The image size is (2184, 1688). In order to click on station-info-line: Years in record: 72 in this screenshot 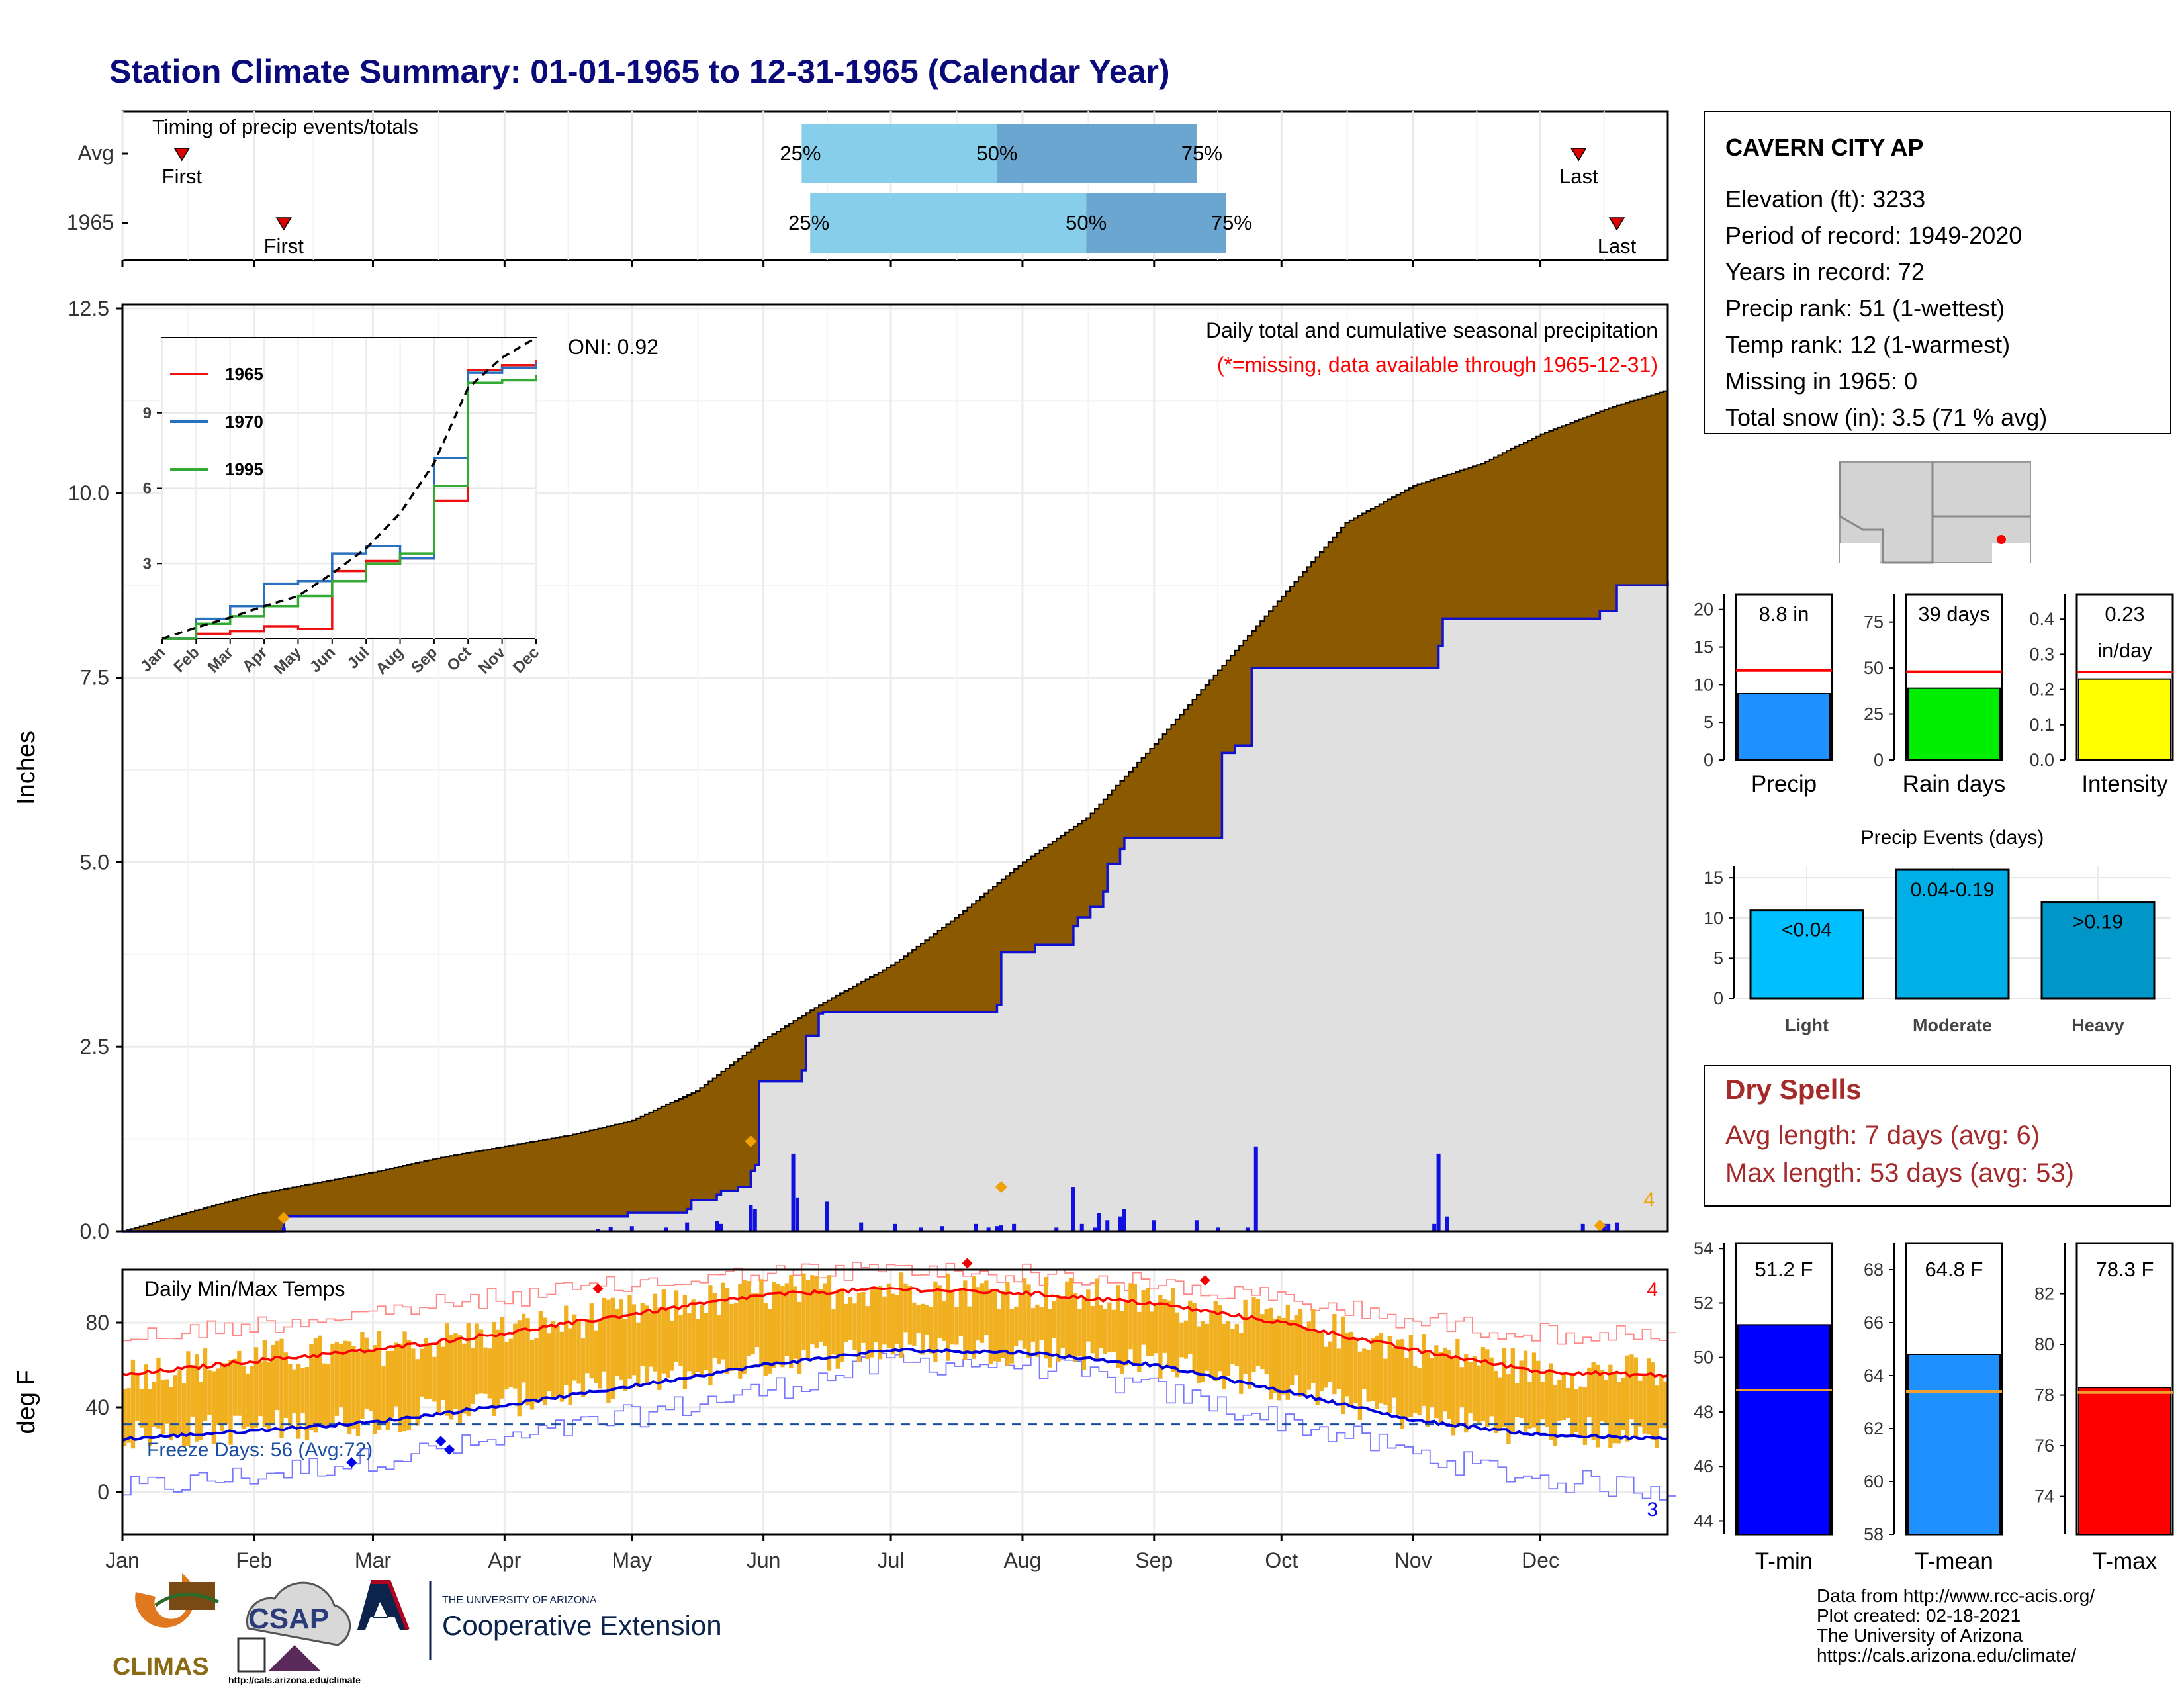, I will do `click(1825, 271)`.